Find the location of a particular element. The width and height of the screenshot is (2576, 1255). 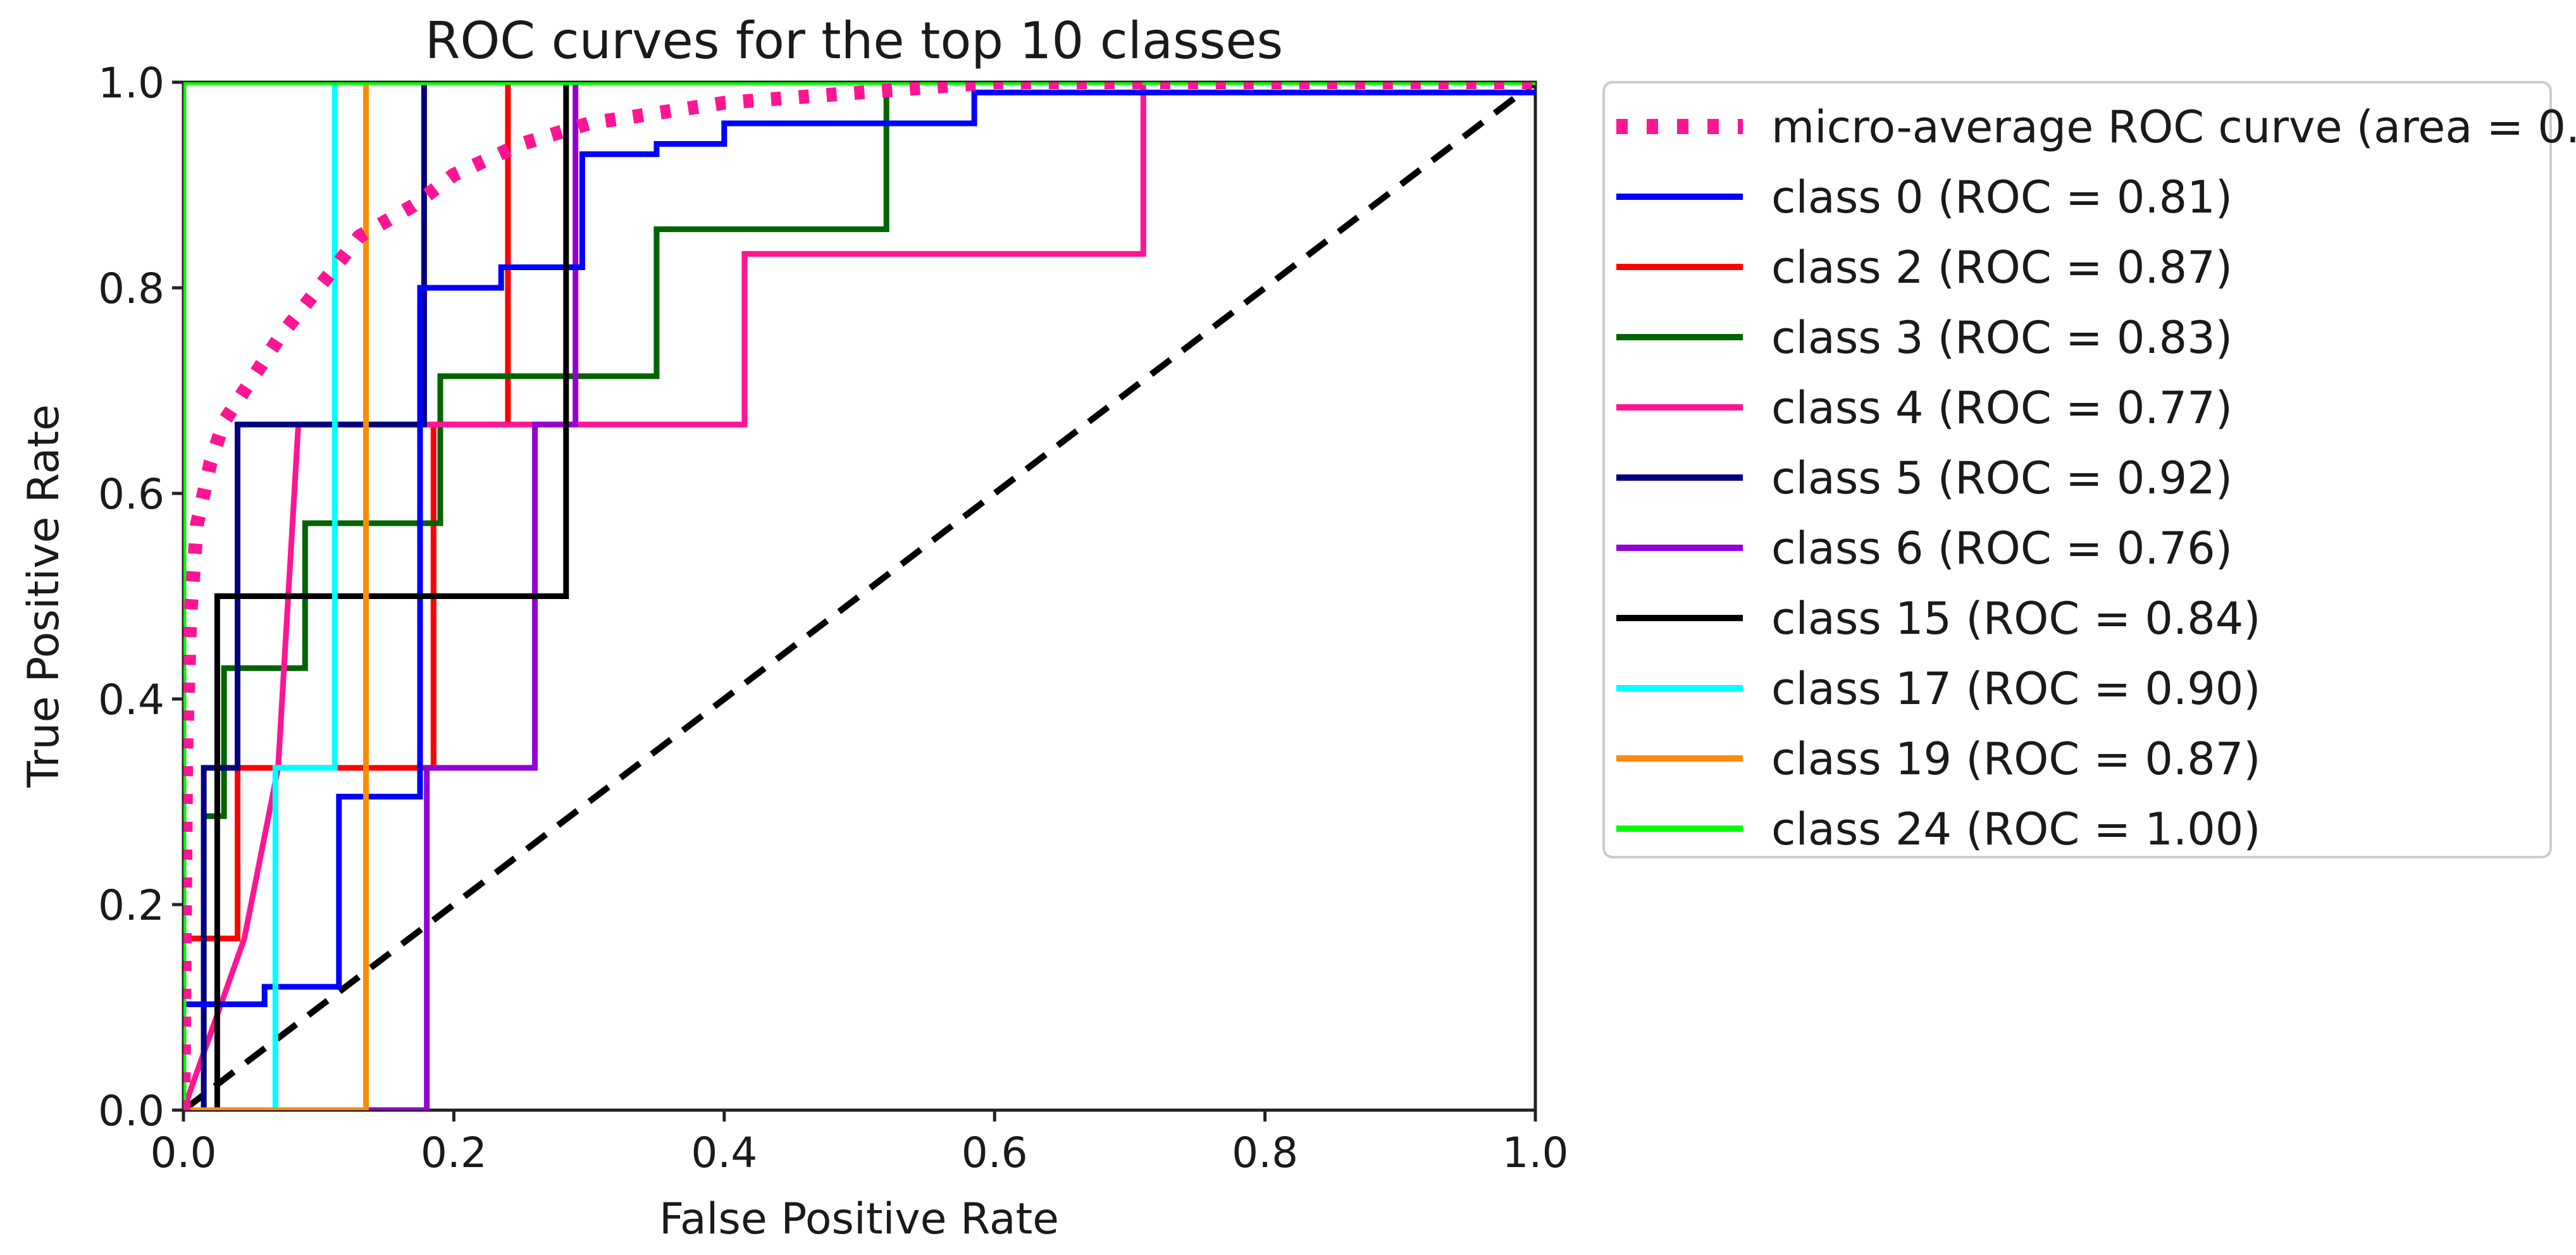

x-tick-label: 0.2 is located at coordinates (454, 1152).